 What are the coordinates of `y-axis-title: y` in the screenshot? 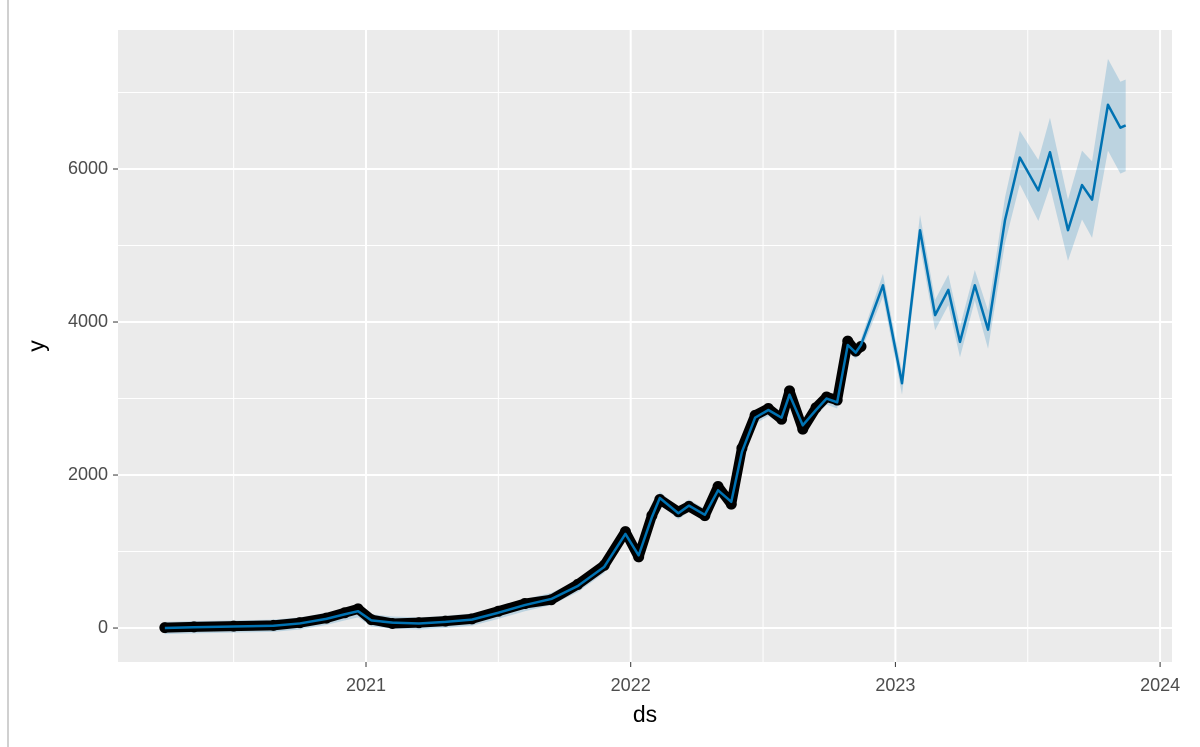 It's located at (36, 346).